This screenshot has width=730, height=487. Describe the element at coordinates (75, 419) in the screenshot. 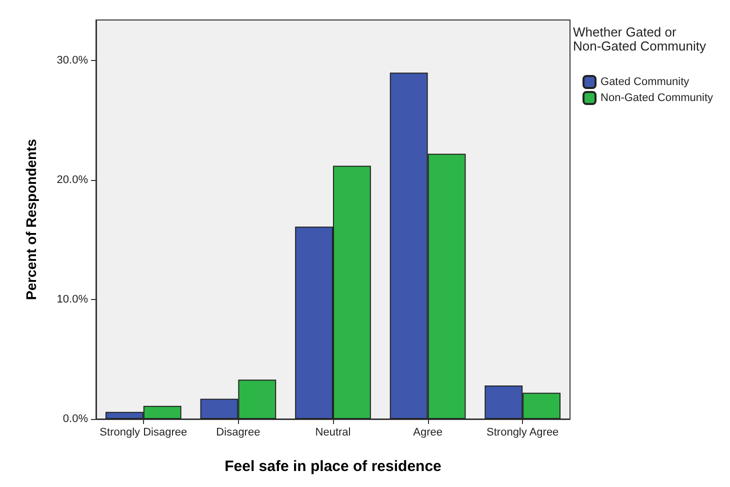

I see `y-tick-label: 0.0%` at that location.